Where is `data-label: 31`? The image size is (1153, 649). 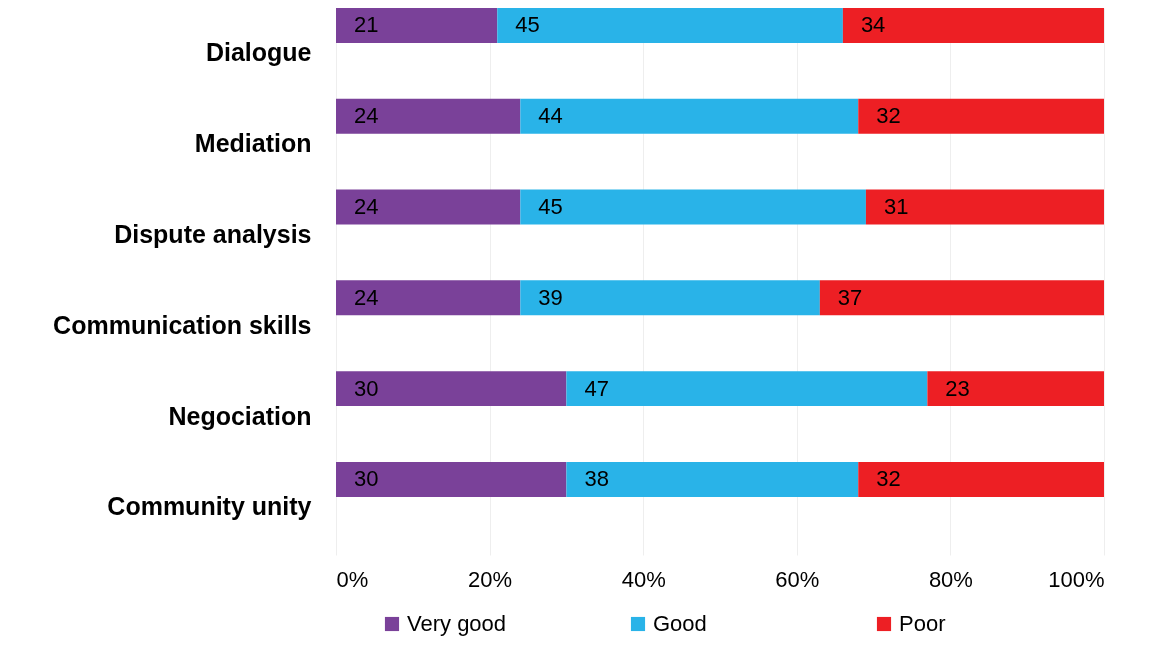 data-label: 31 is located at coordinates (896, 207).